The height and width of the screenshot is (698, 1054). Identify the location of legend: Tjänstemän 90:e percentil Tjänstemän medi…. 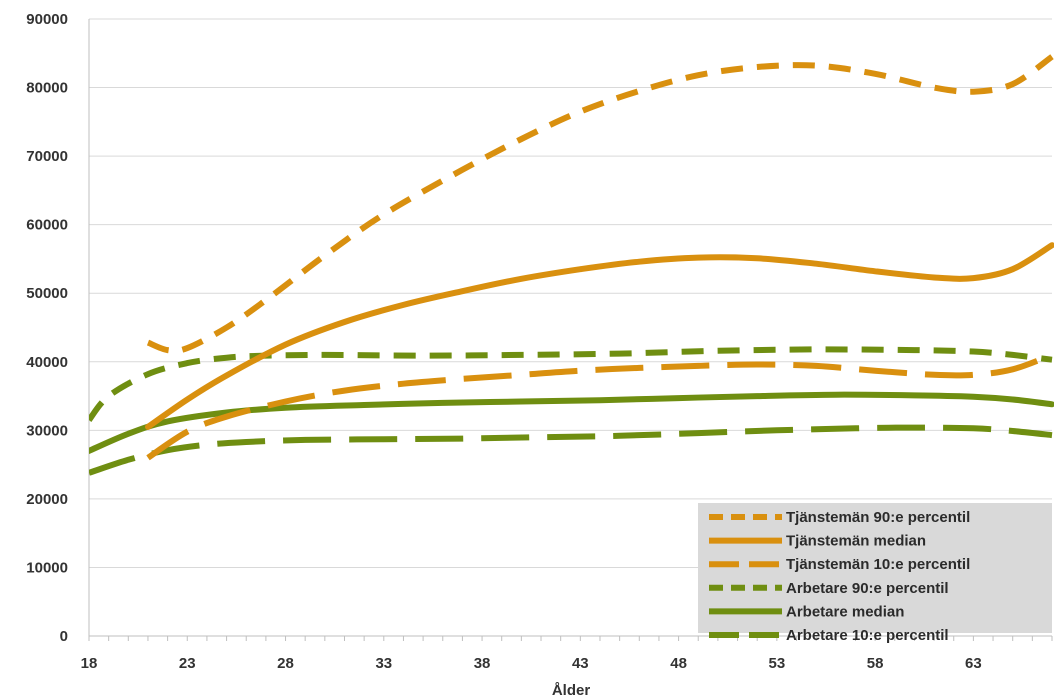
(875, 573).